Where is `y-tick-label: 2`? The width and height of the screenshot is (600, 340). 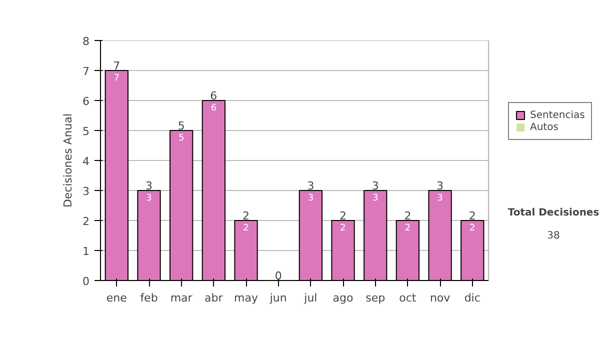 y-tick-label: 2 is located at coordinates (86, 221).